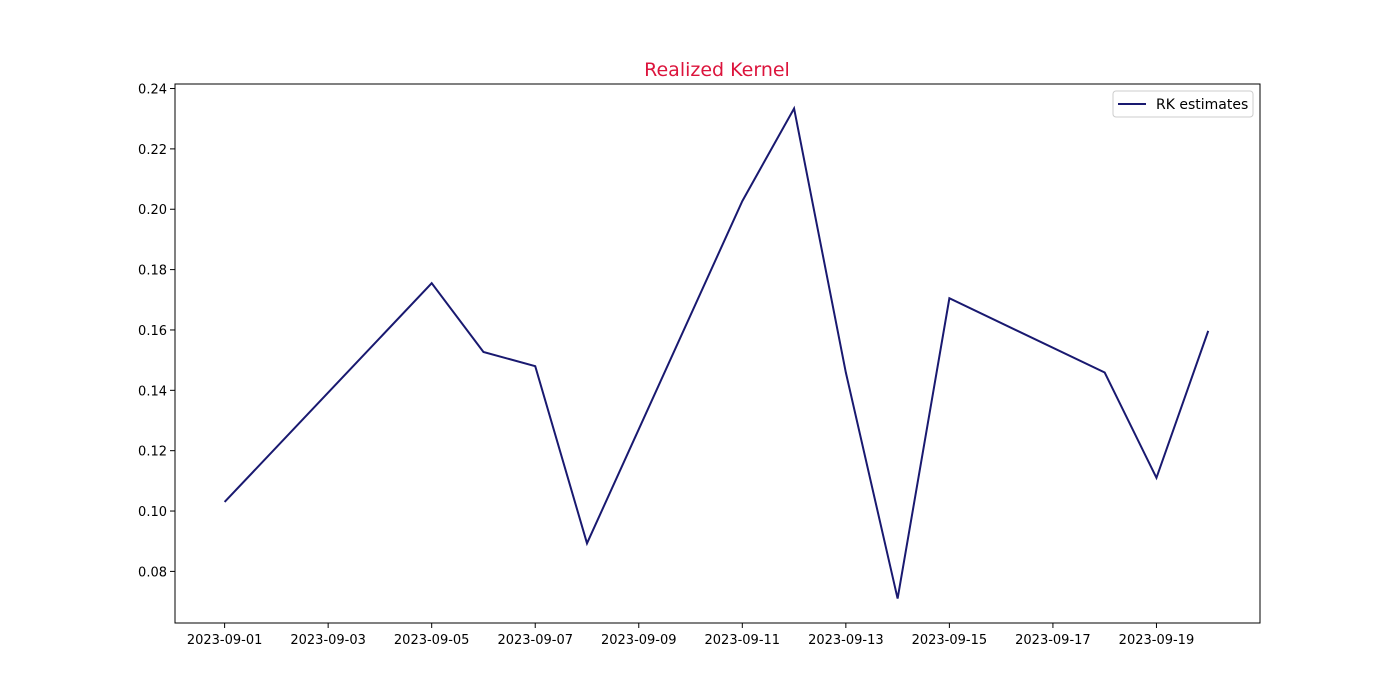 This screenshot has width=1400, height=700. Describe the element at coordinates (152, 150) in the screenshot. I see `y-tick-label: 0.22` at that location.